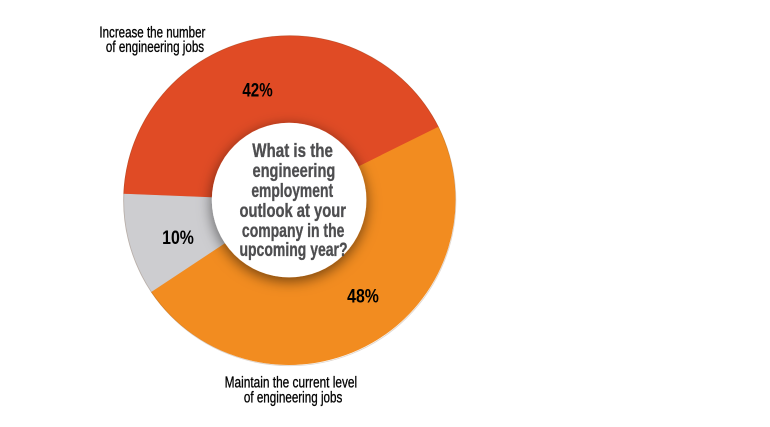 The height and width of the screenshot is (427, 770). What do you see at coordinates (257, 90) in the screenshot?
I see `svg-text: 42%` at bounding box center [257, 90].